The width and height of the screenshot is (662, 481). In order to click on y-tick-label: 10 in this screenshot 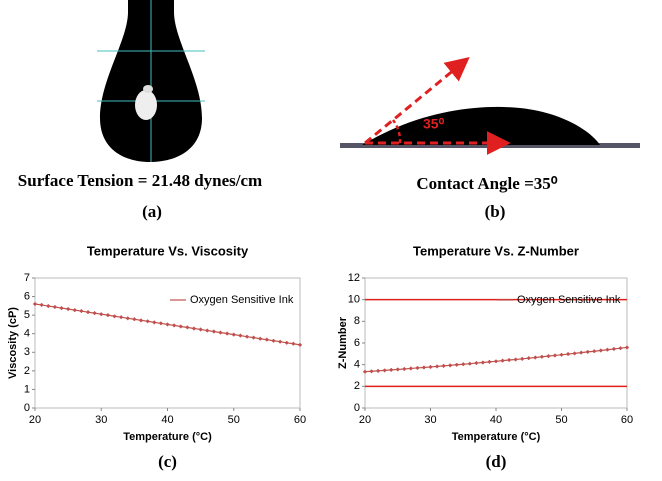, I will do `click(354, 300)`.